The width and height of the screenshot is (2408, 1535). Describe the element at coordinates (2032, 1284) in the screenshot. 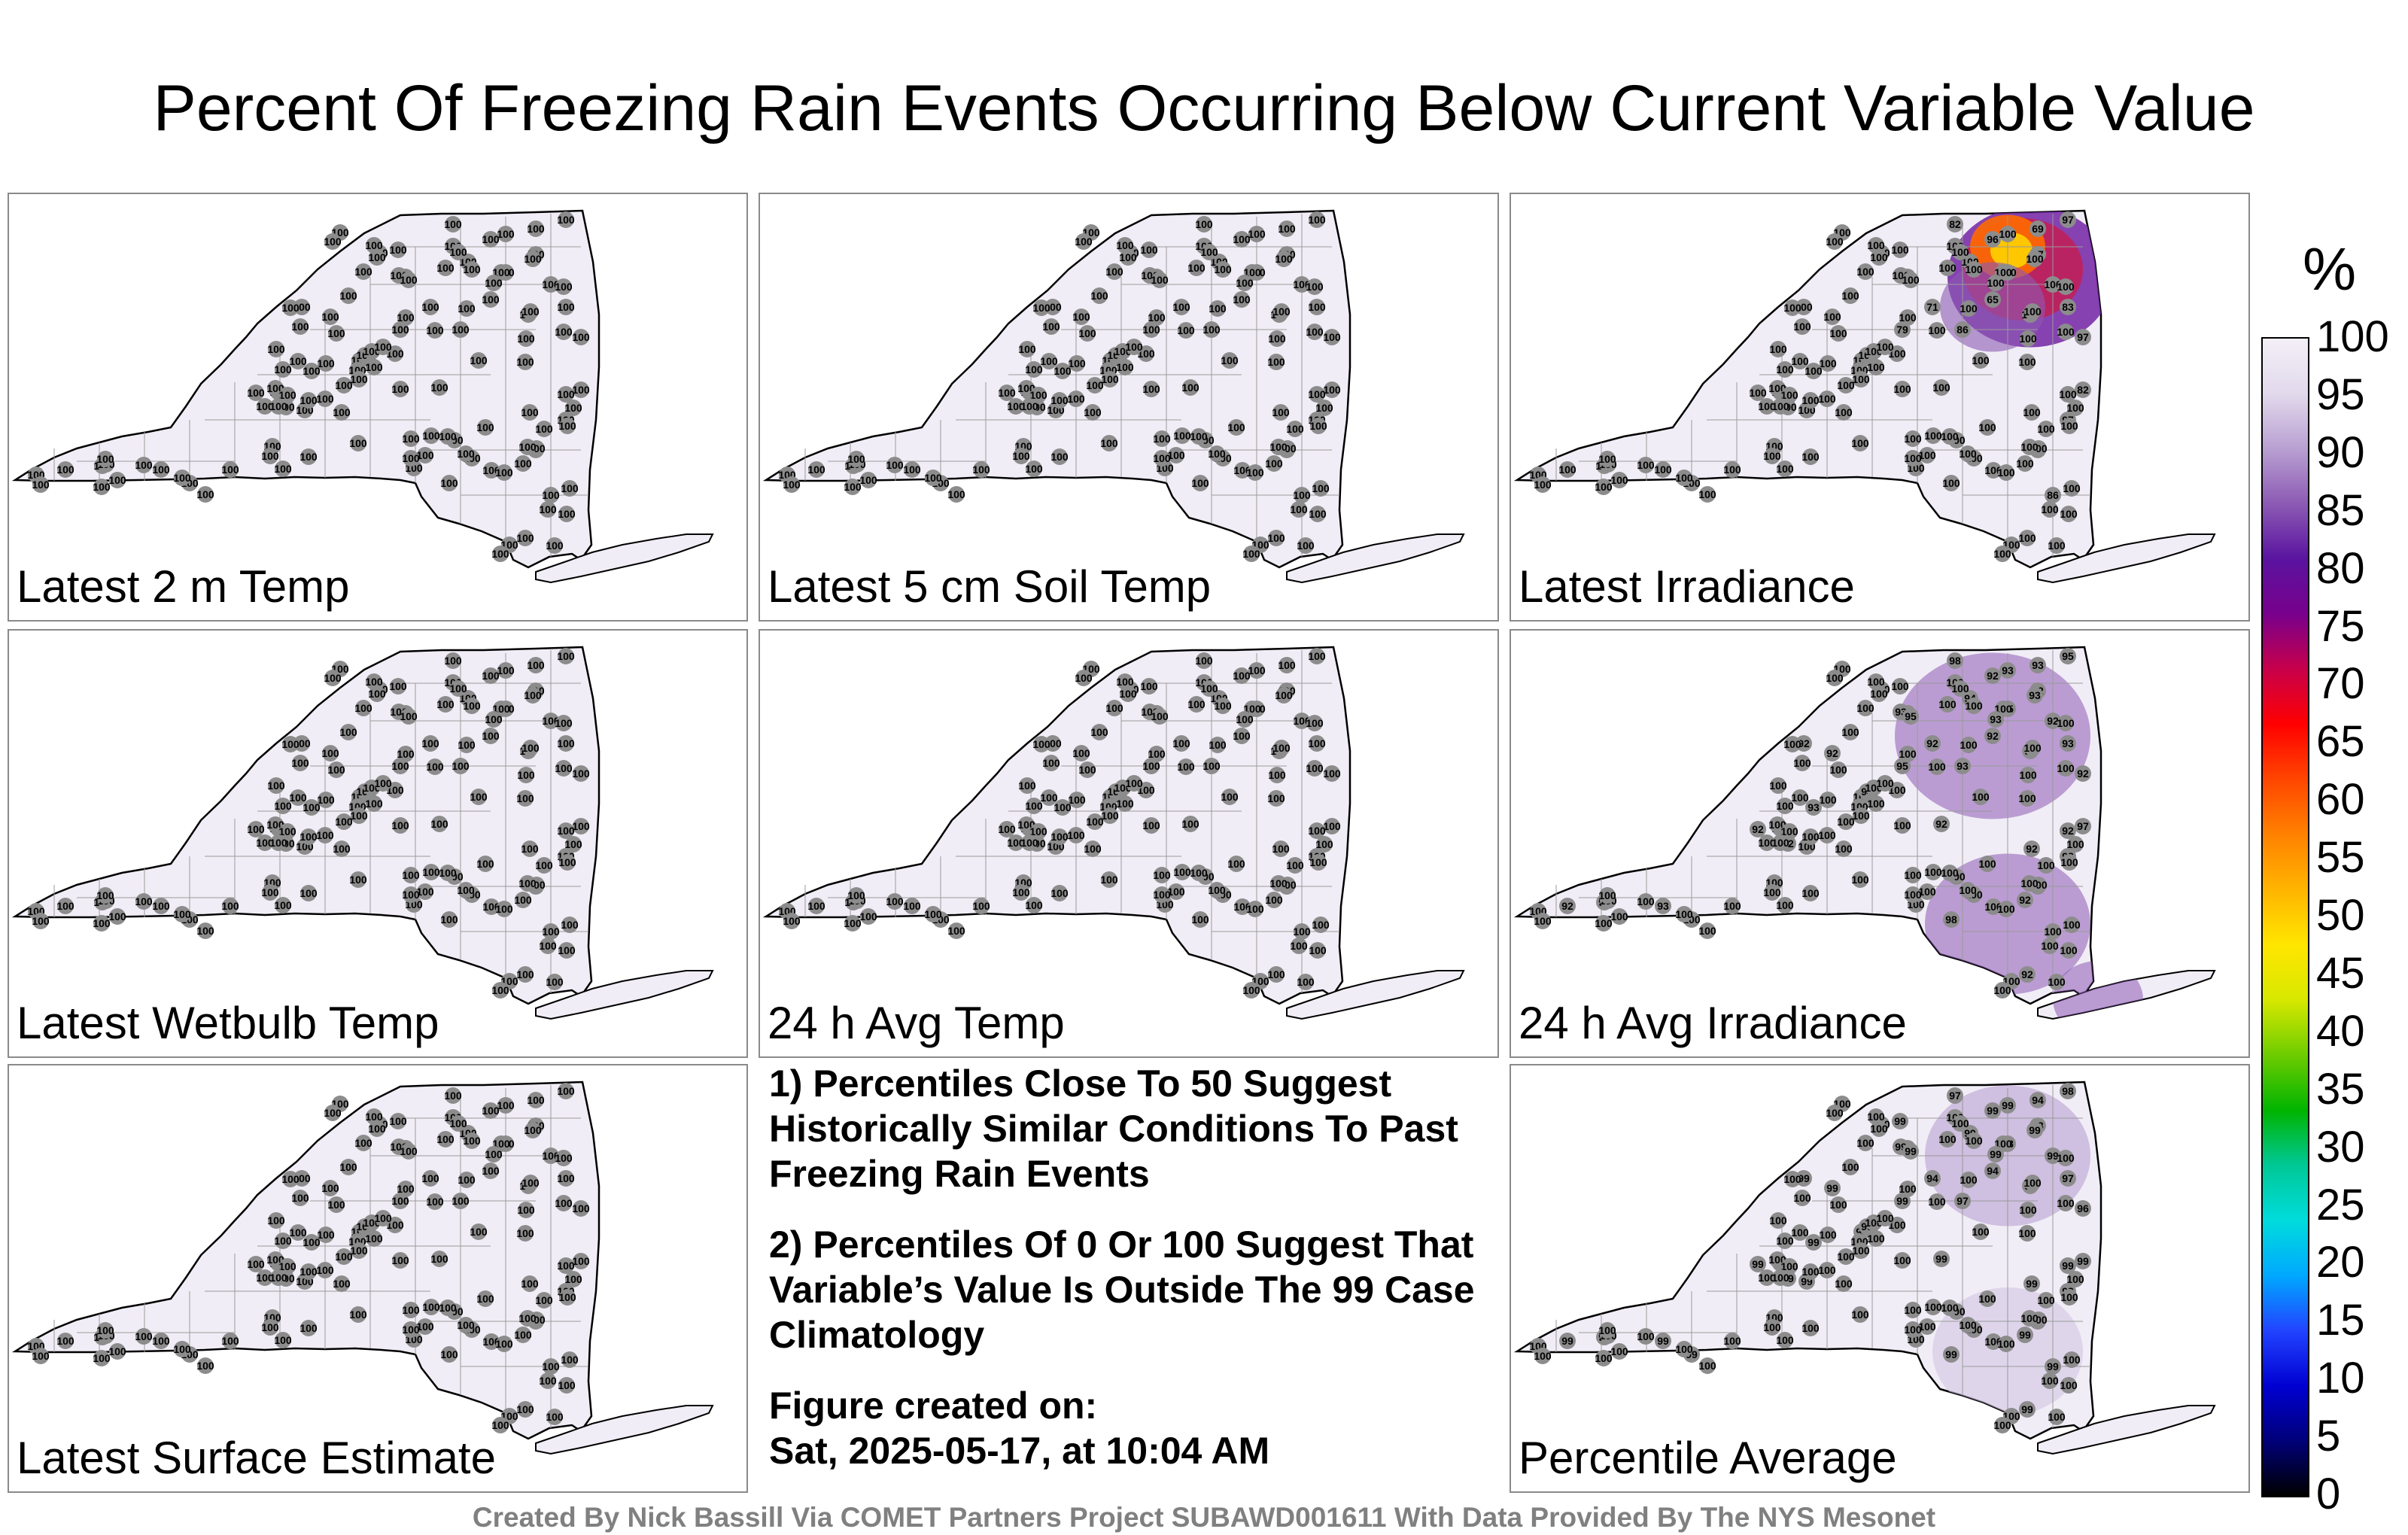

I see `station-value: 99` at that location.